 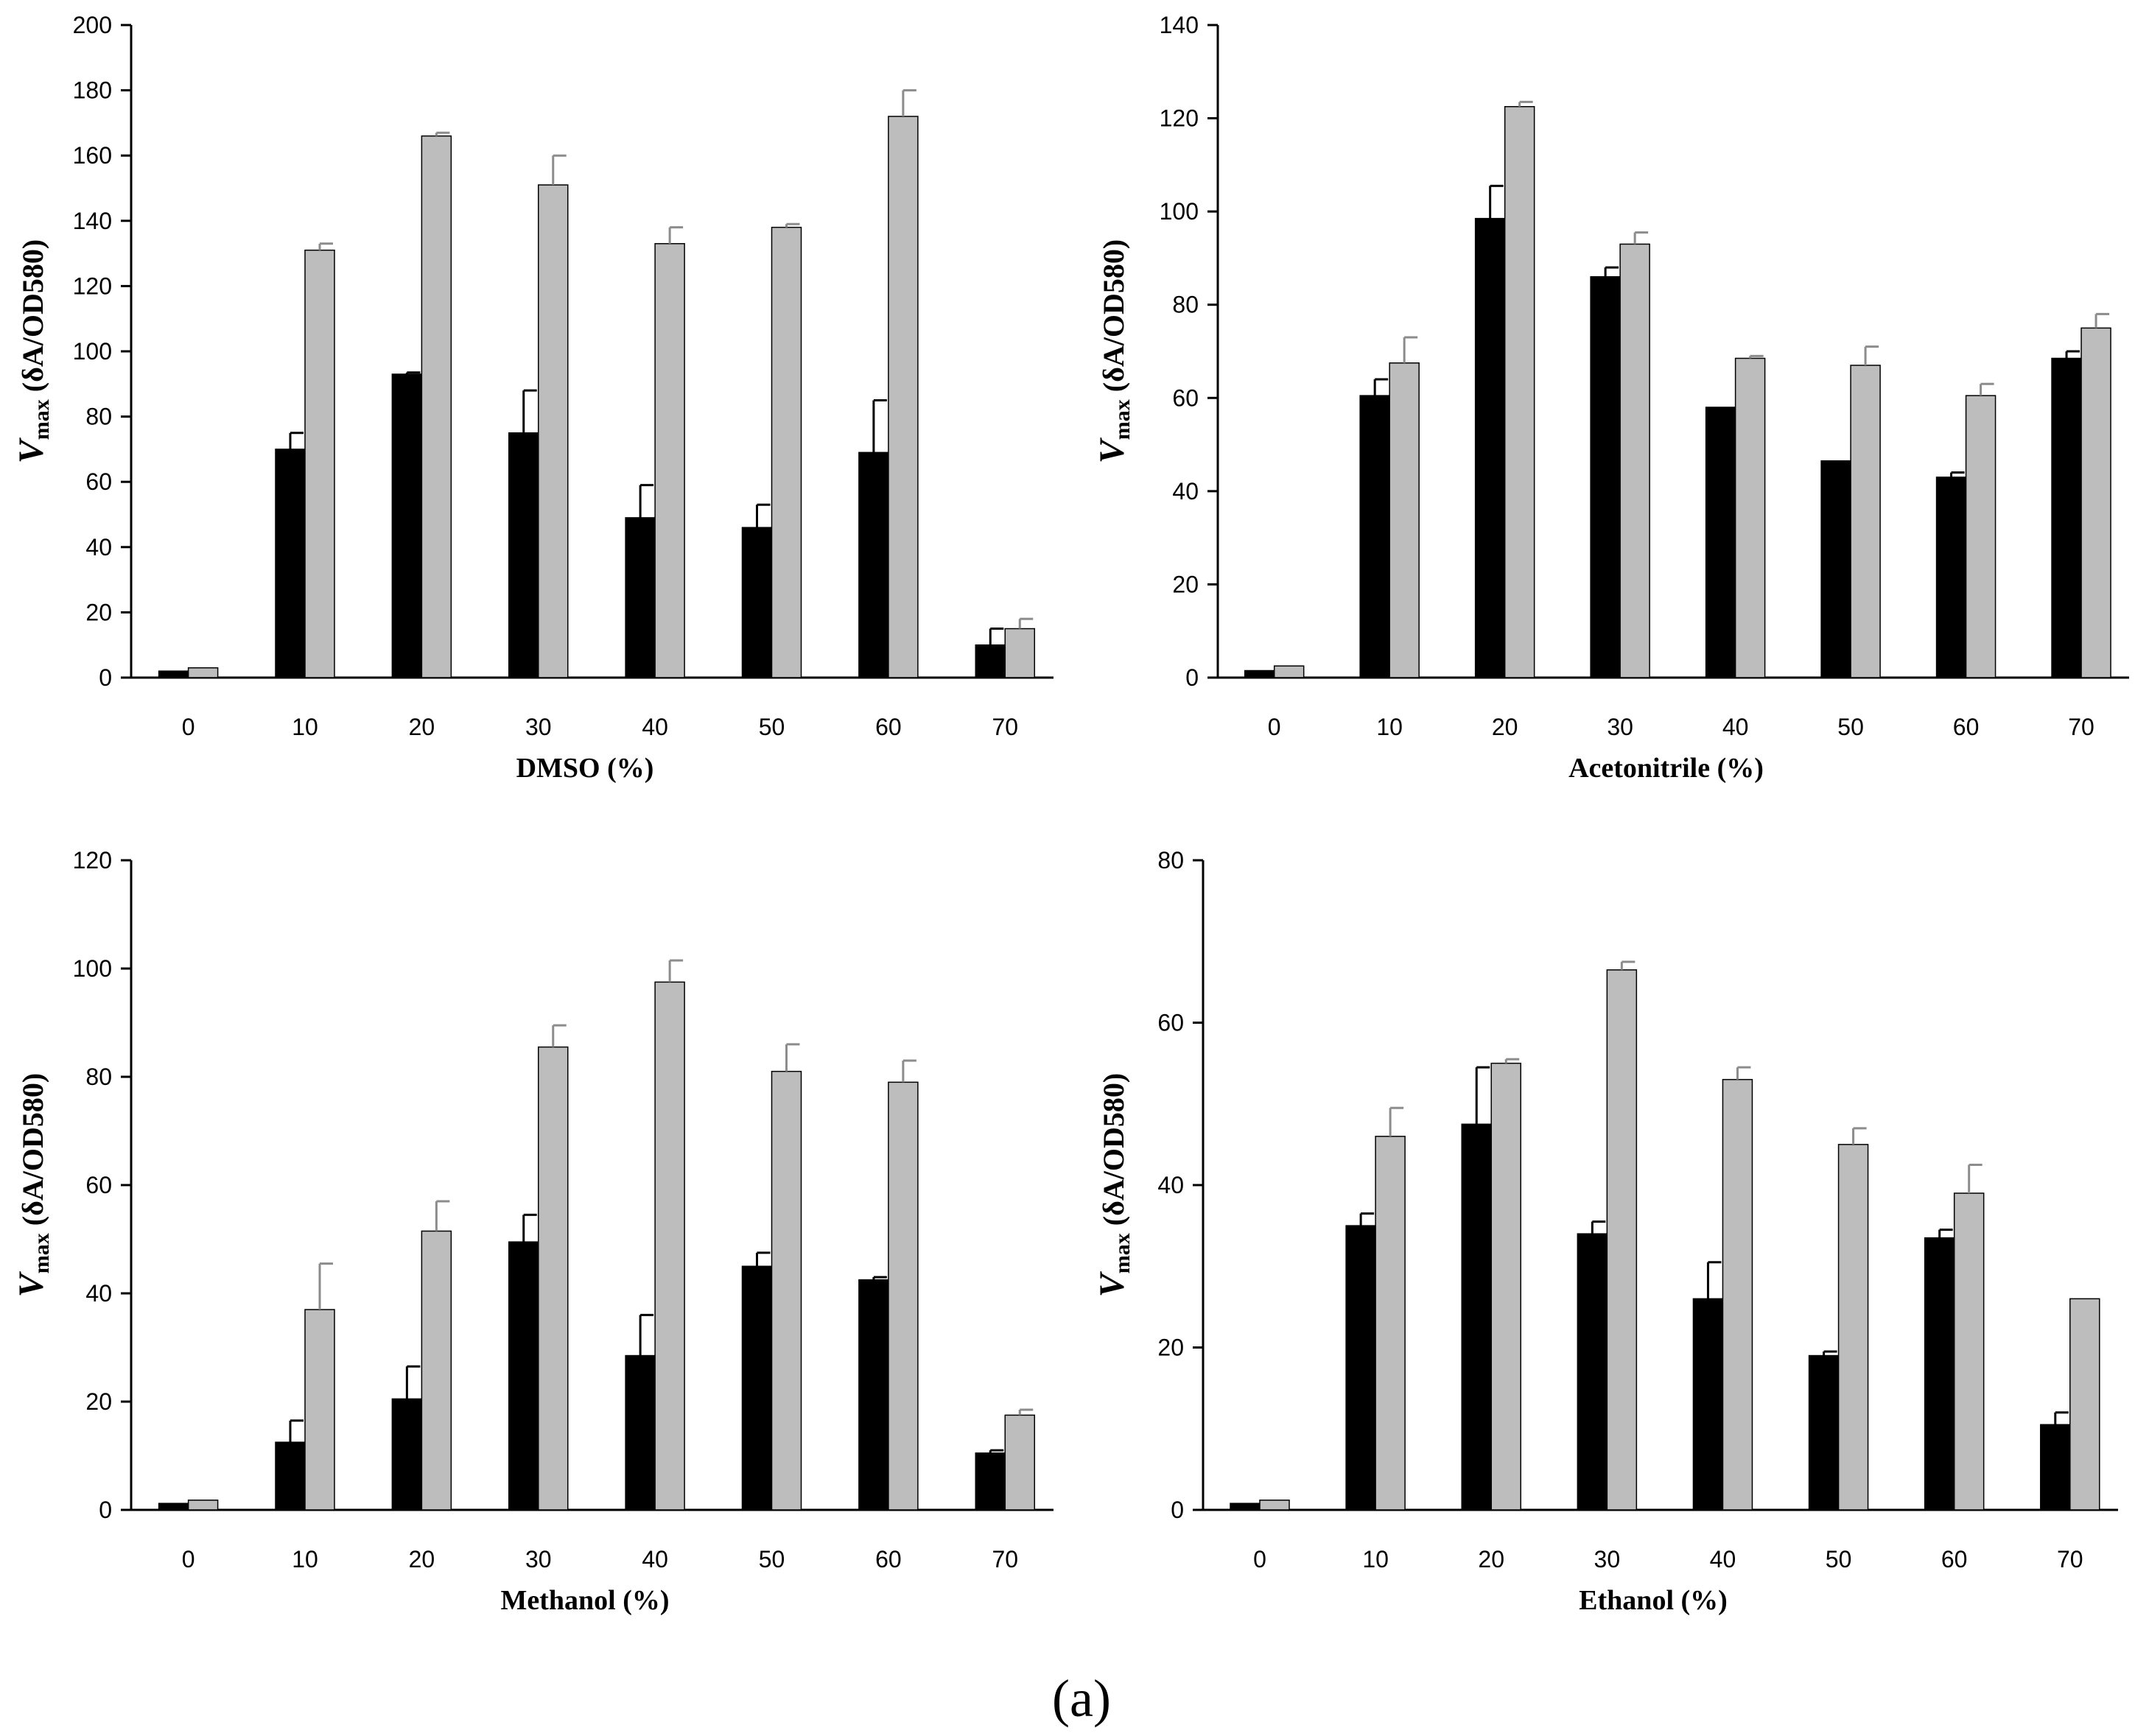 I want to click on y-tick-label: 0, so click(x=106, y=1510).